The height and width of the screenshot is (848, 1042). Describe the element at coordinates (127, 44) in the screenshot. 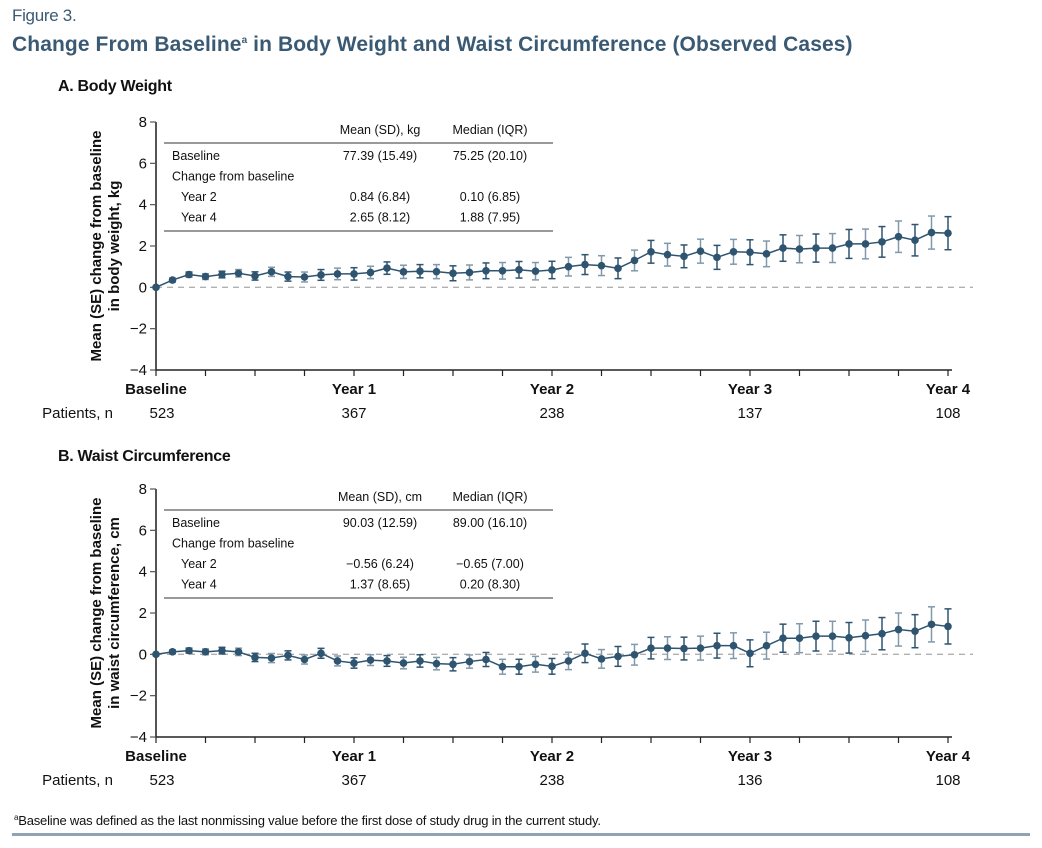

I see `figure-title-main: Change From Baseline` at that location.